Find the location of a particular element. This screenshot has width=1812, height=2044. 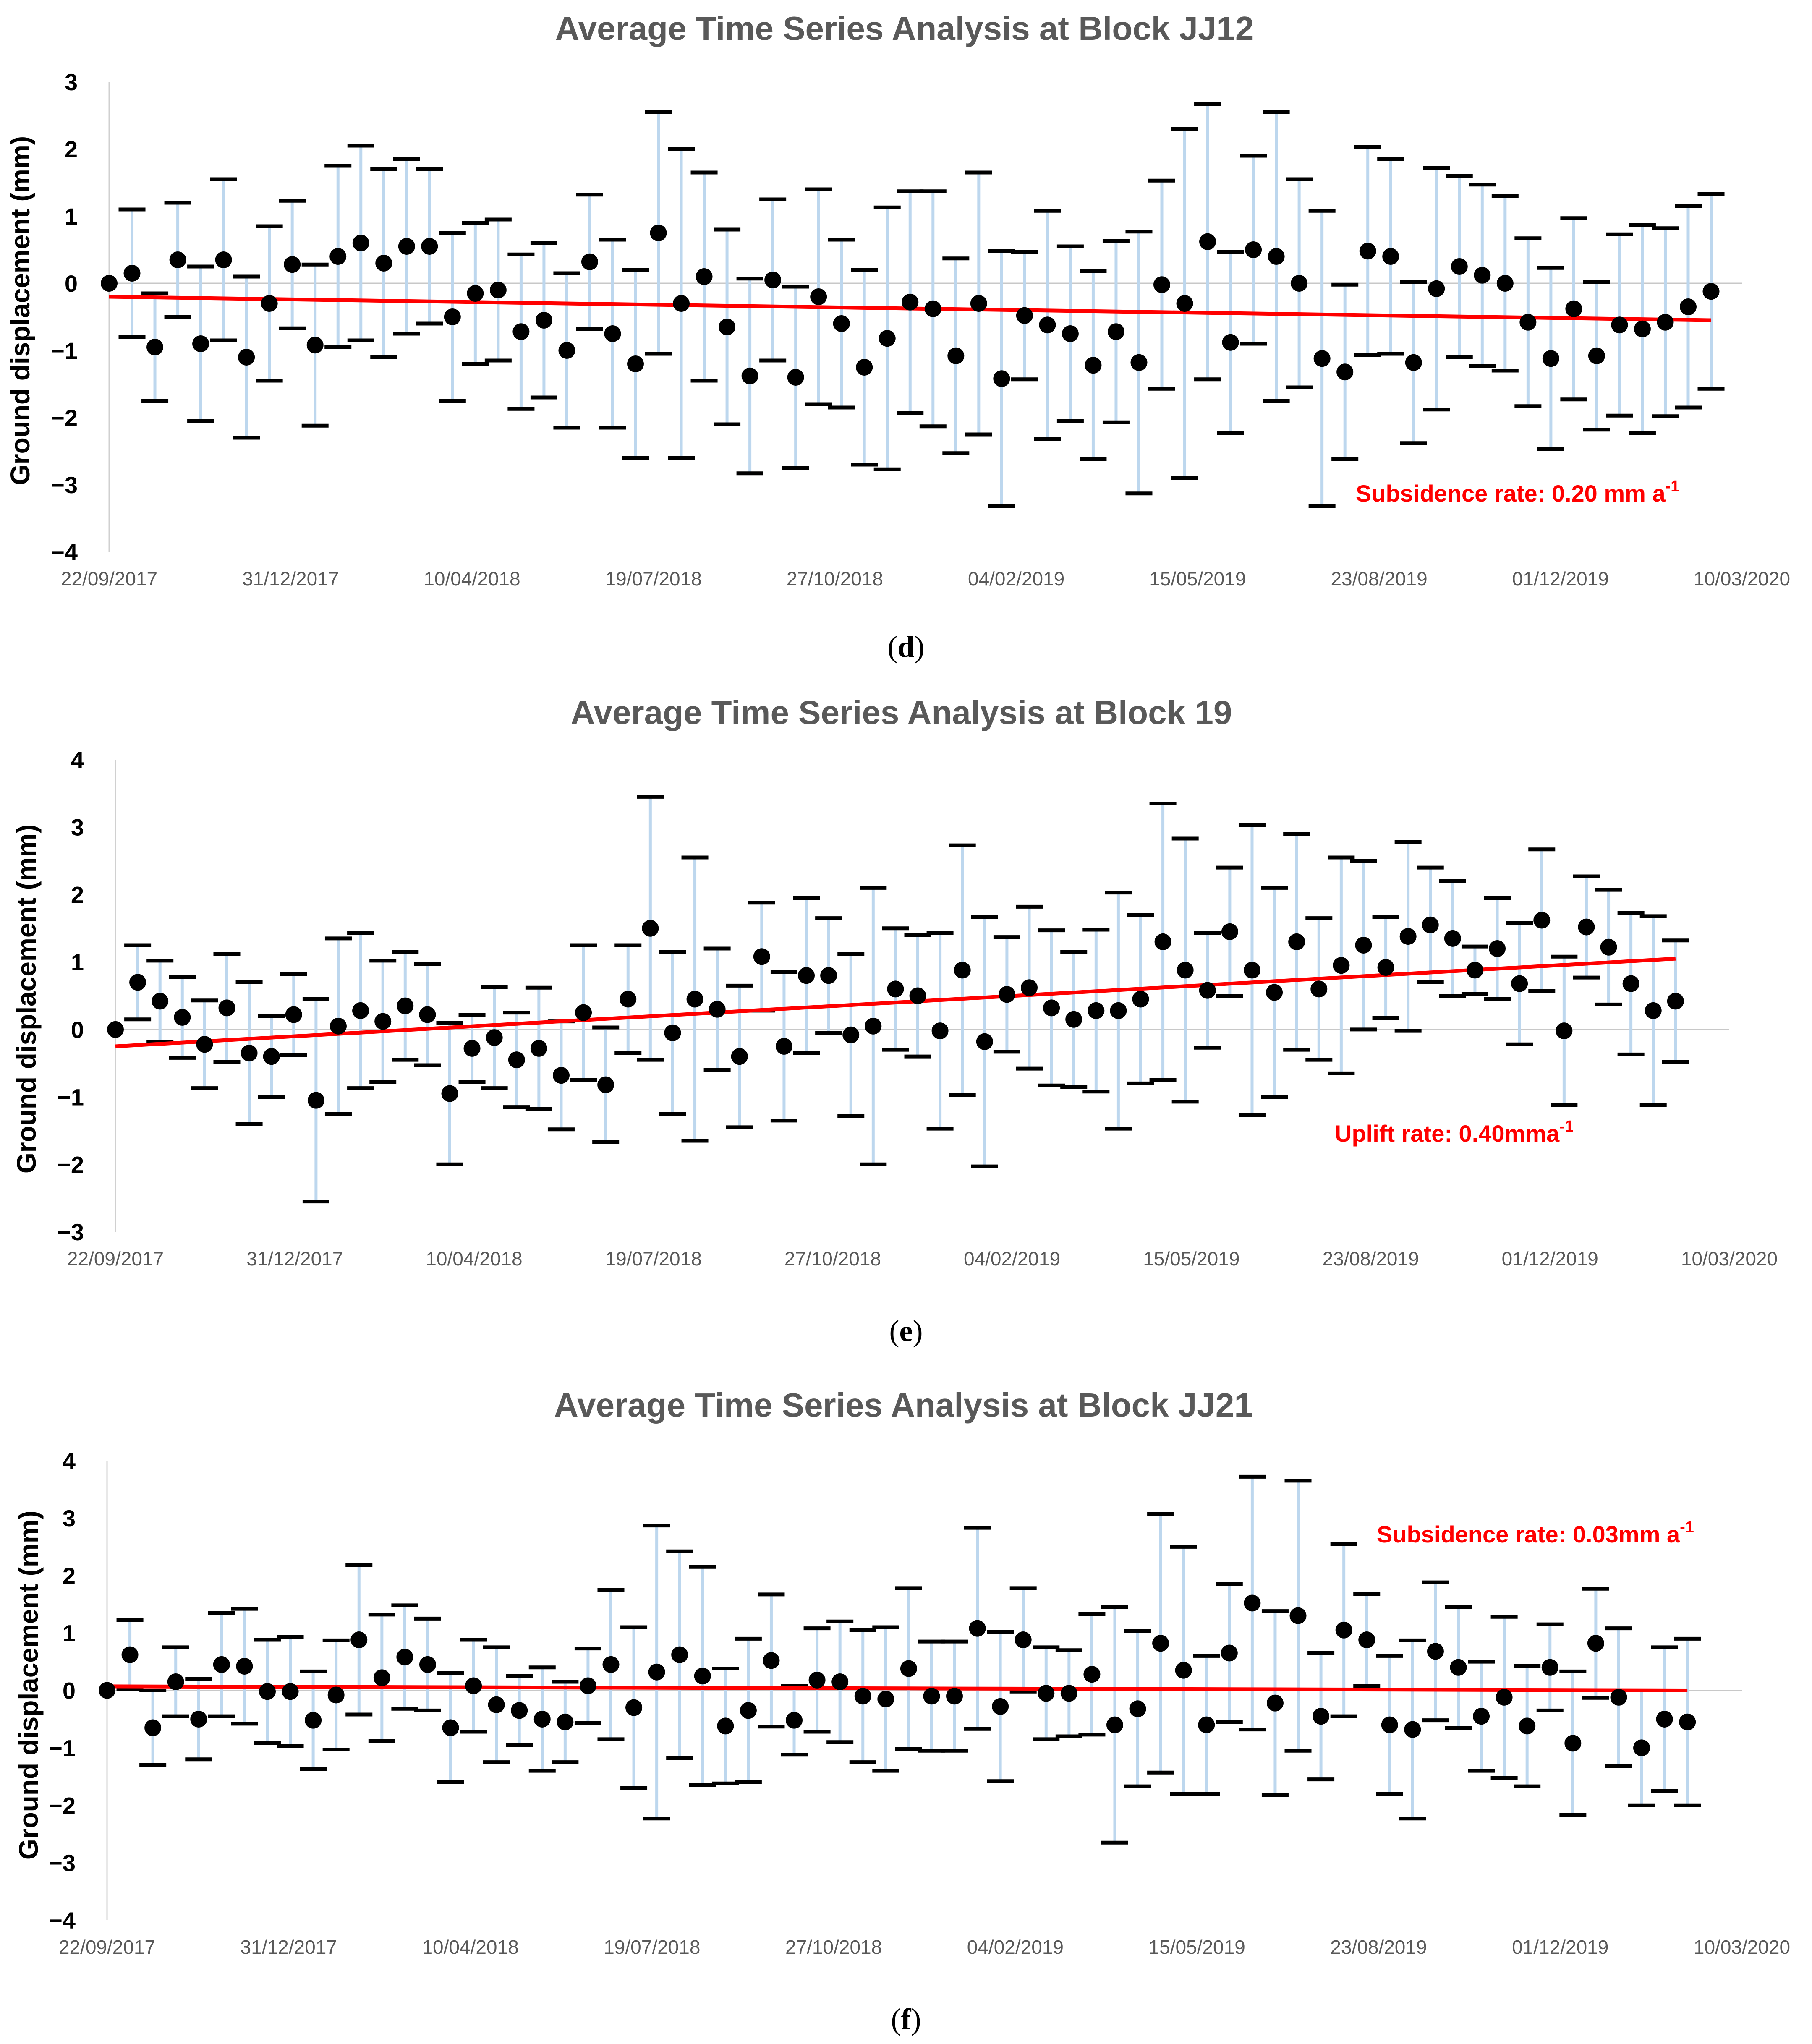

x-tick-label: 15/05/2019 is located at coordinates (1197, 579).